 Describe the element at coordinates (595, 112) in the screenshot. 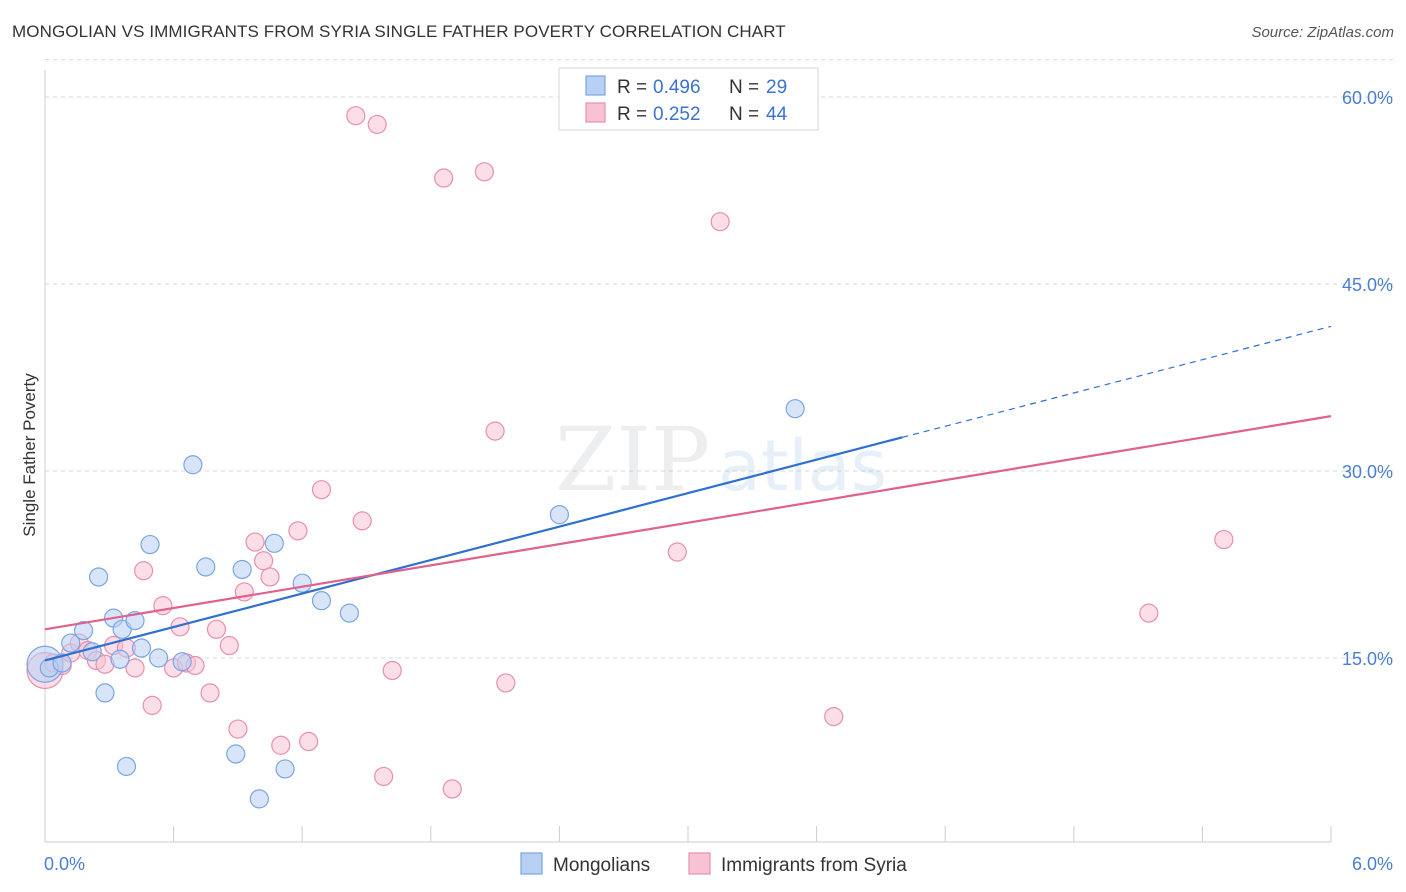

I see `legend-swatch-pink` at that location.